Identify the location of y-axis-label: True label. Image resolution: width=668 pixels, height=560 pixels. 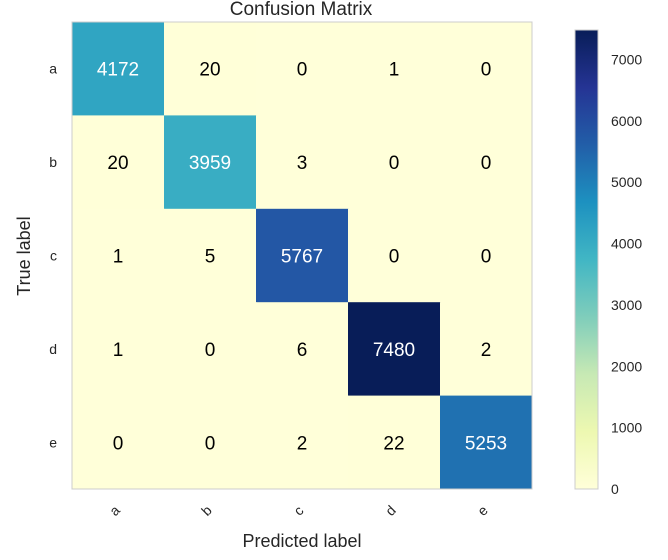
(24, 255).